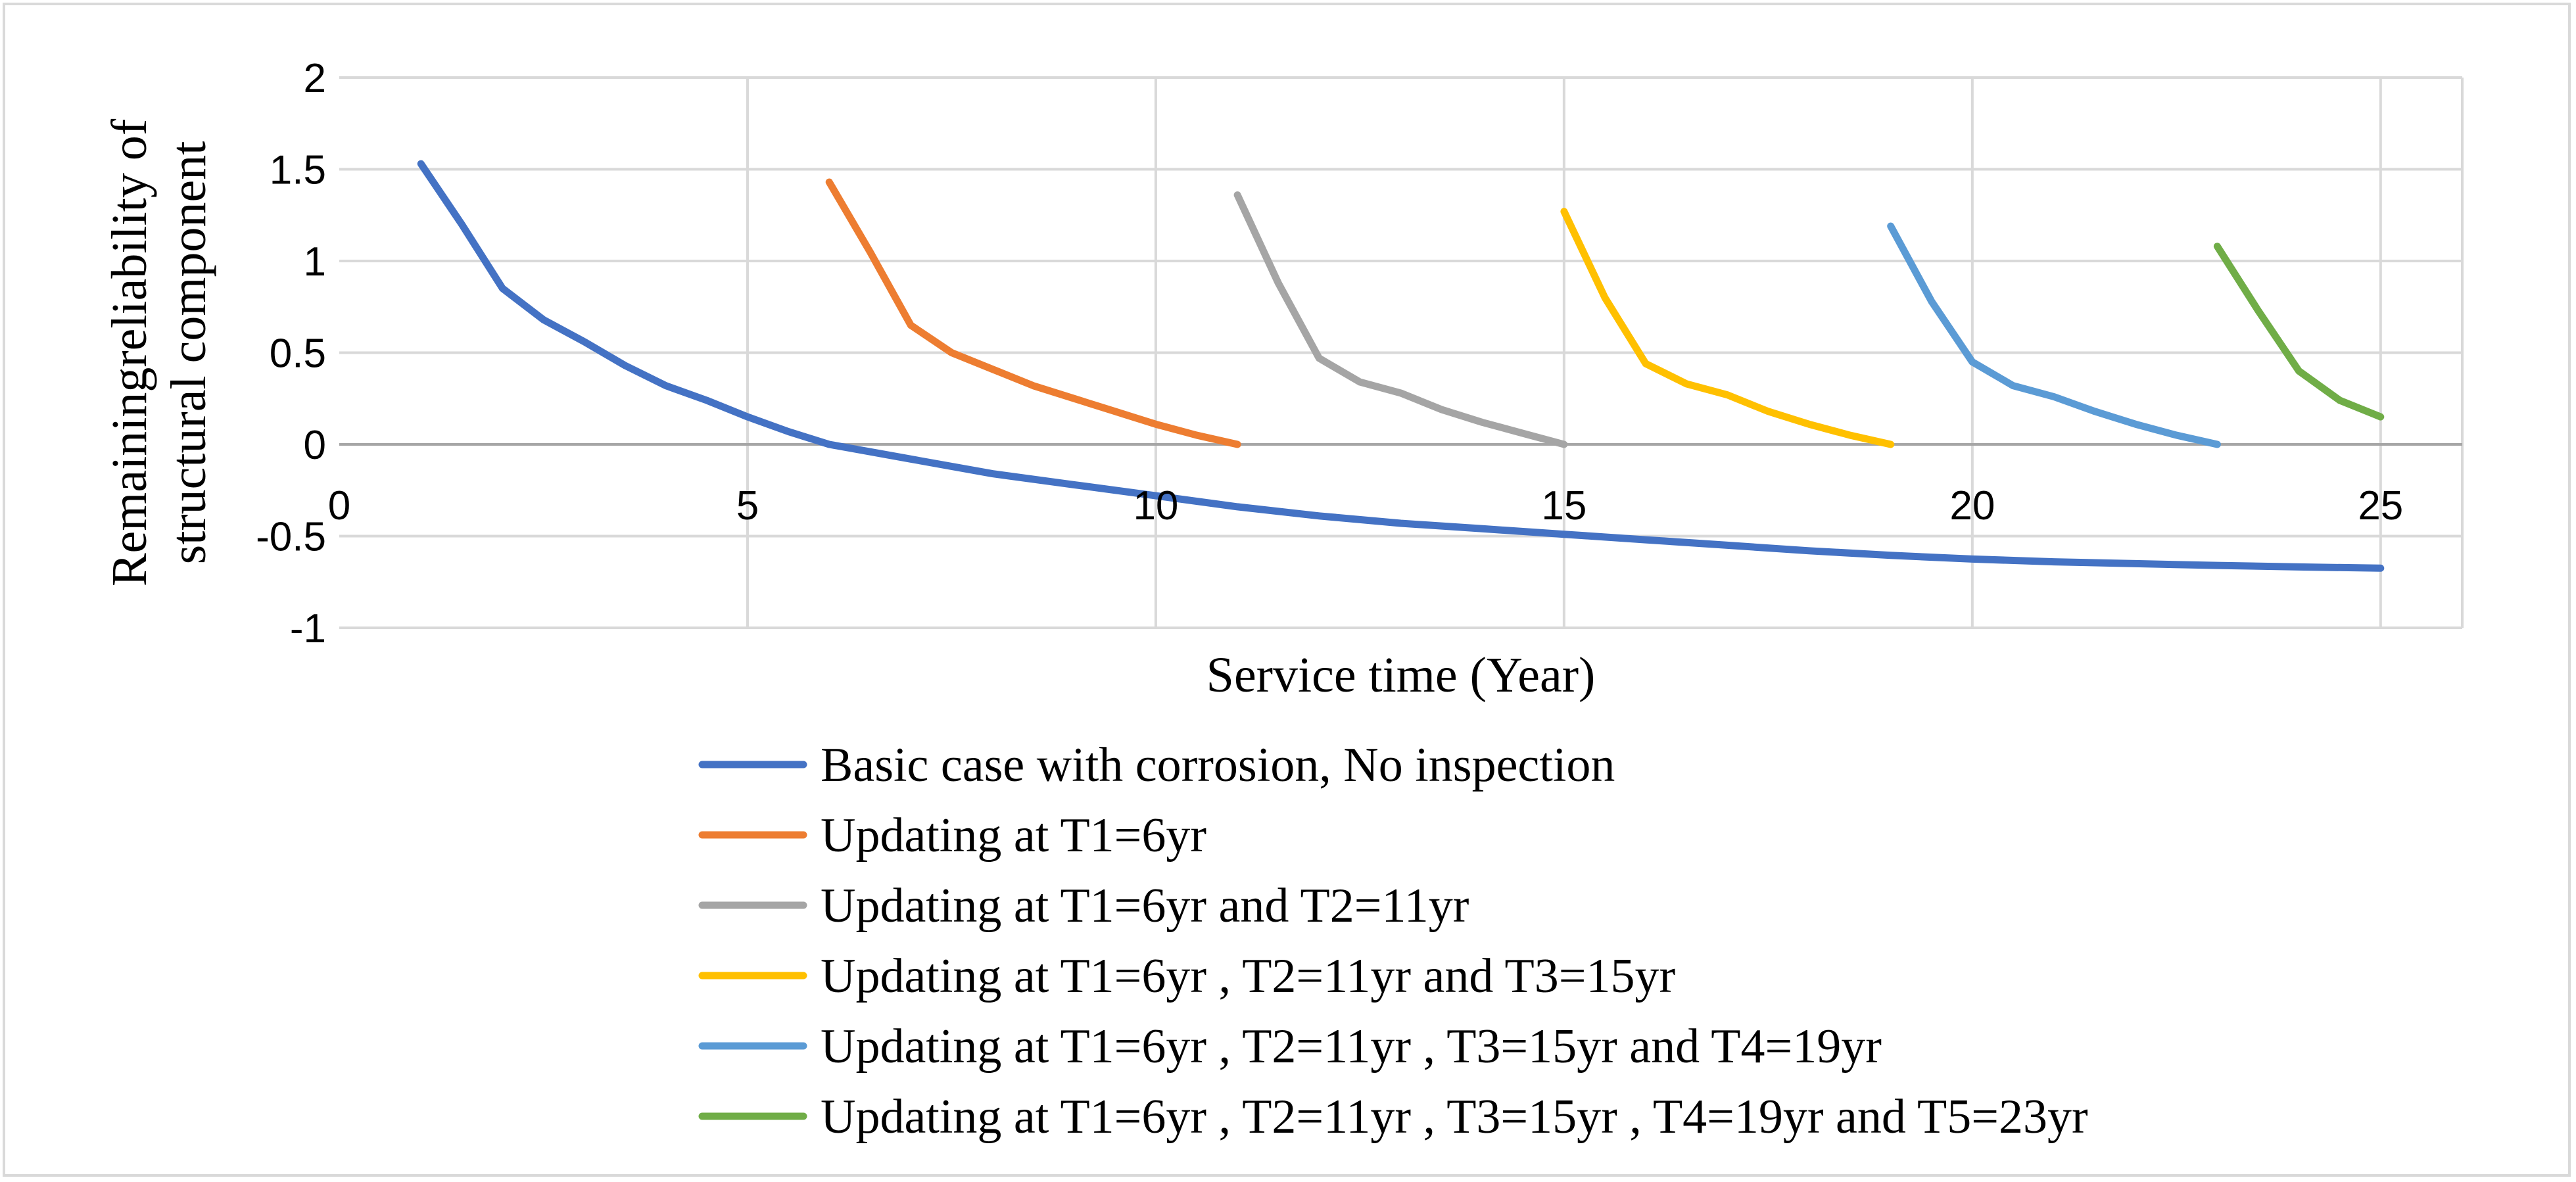  I want to click on legend-label: Basic case with corrosion, No inspection, so click(1218, 765).